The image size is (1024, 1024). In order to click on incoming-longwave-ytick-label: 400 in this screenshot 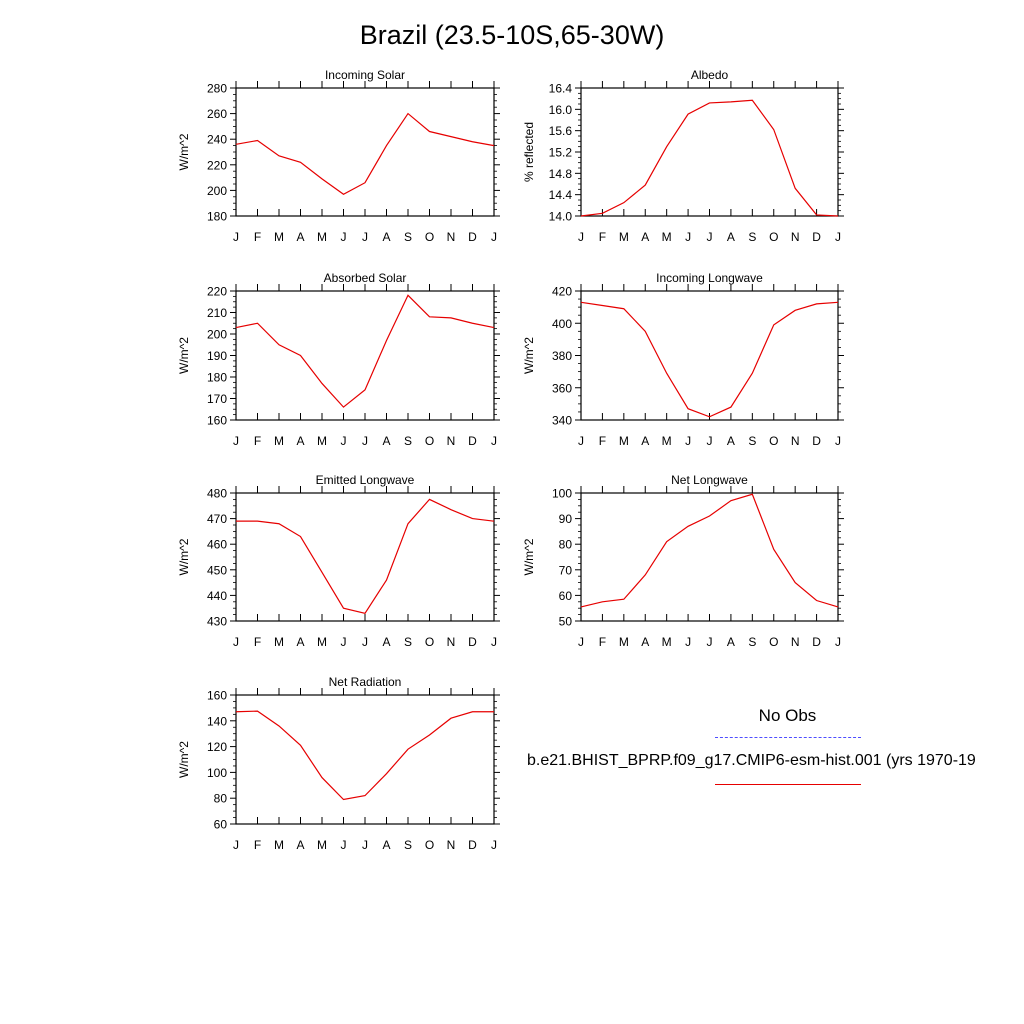, I will do `click(562, 324)`.